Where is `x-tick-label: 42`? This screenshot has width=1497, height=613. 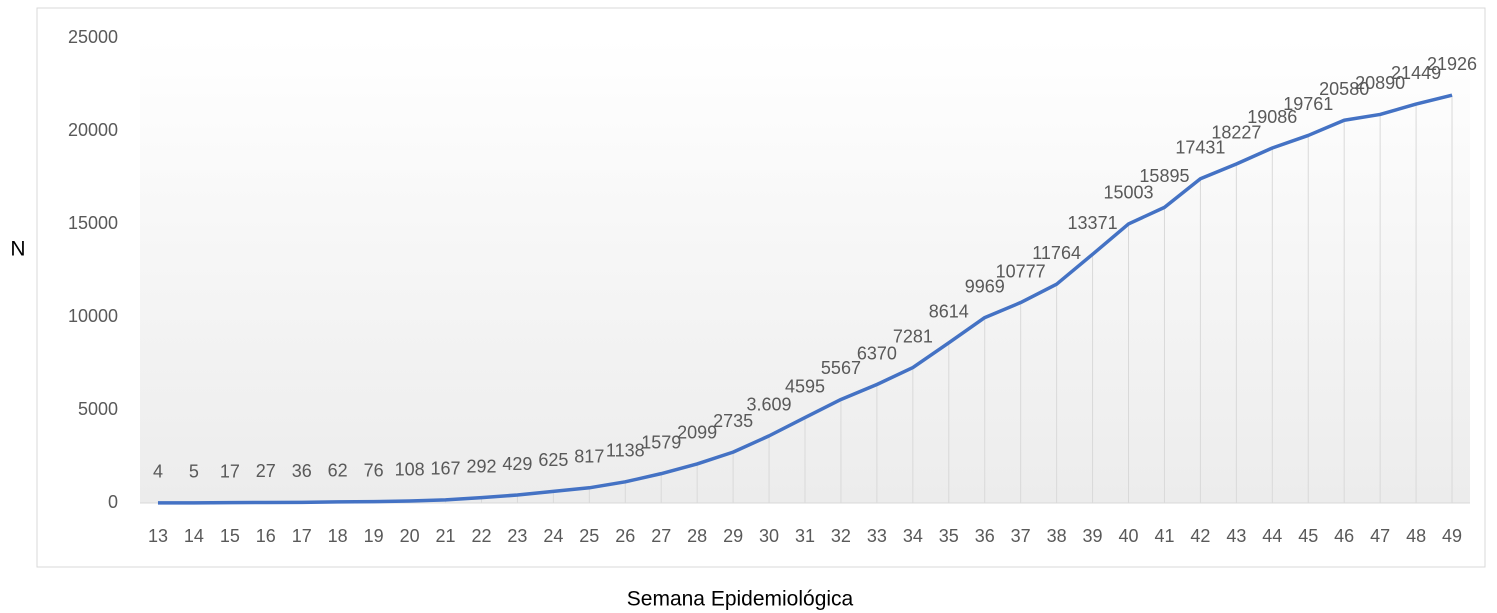
x-tick-label: 42 is located at coordinates (1200, 536).